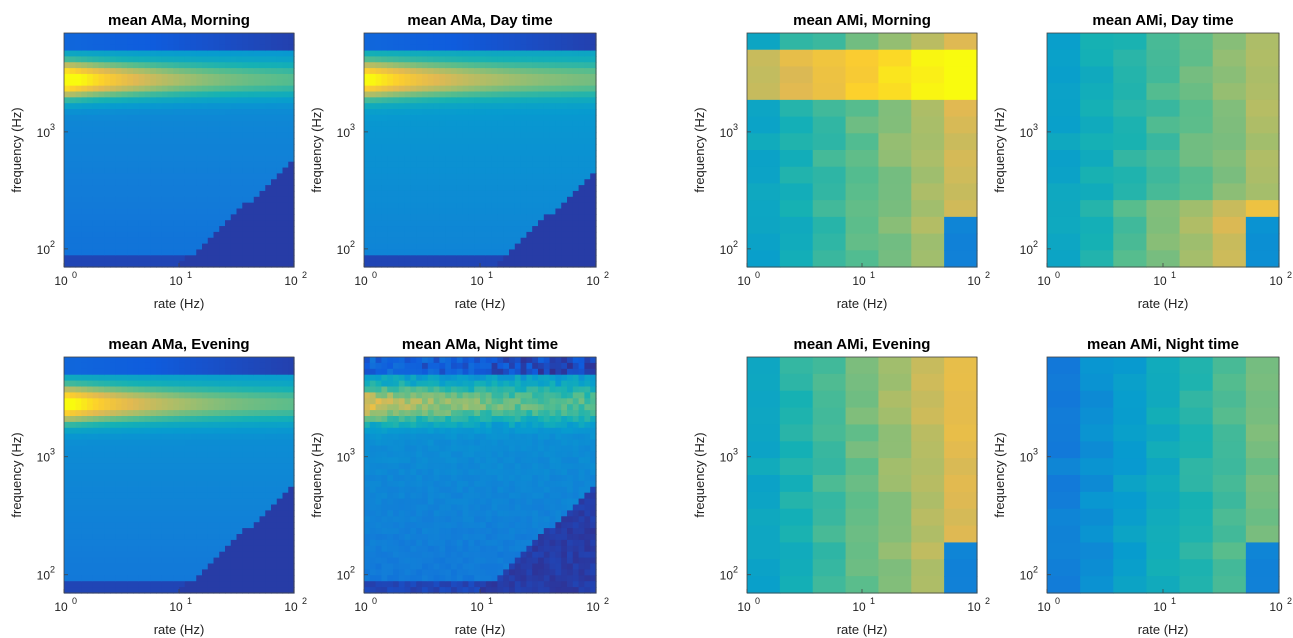 This screenshot has height=638, width=1293. I want to click on x-axis-label: rate (Hz), so click(1163, 303).